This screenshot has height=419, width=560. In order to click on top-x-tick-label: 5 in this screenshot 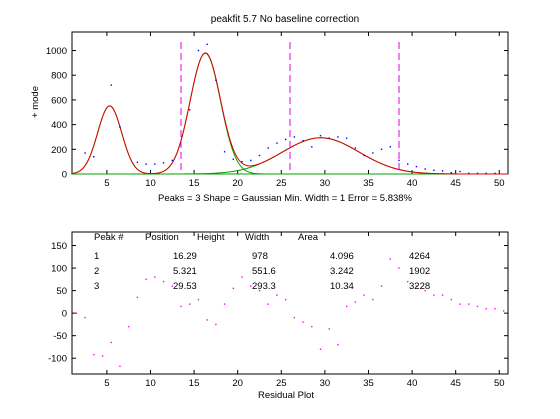, I will do `click(106, 183)`.